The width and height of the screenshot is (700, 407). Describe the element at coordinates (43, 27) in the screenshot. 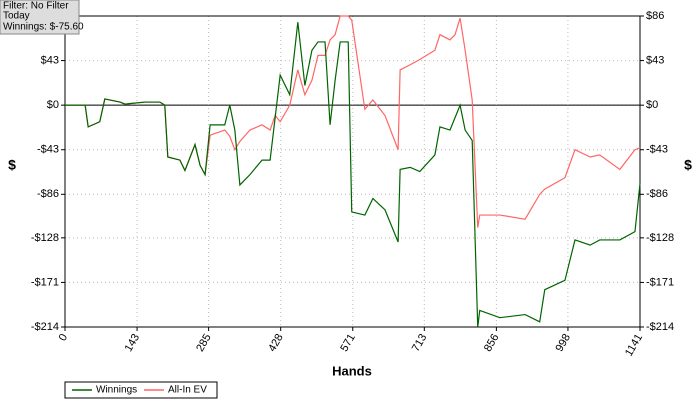

I see `info-line: Winnings: $-75.60` at that location.